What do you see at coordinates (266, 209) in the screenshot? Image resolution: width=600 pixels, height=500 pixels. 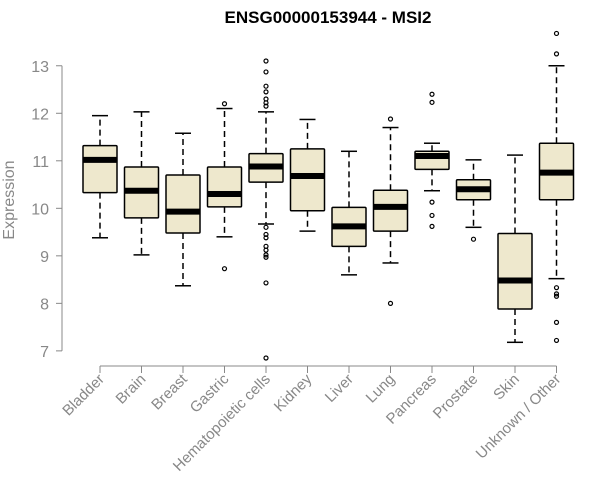 I see `box-hematopoietic-cells` at bounding box center [266, 209].